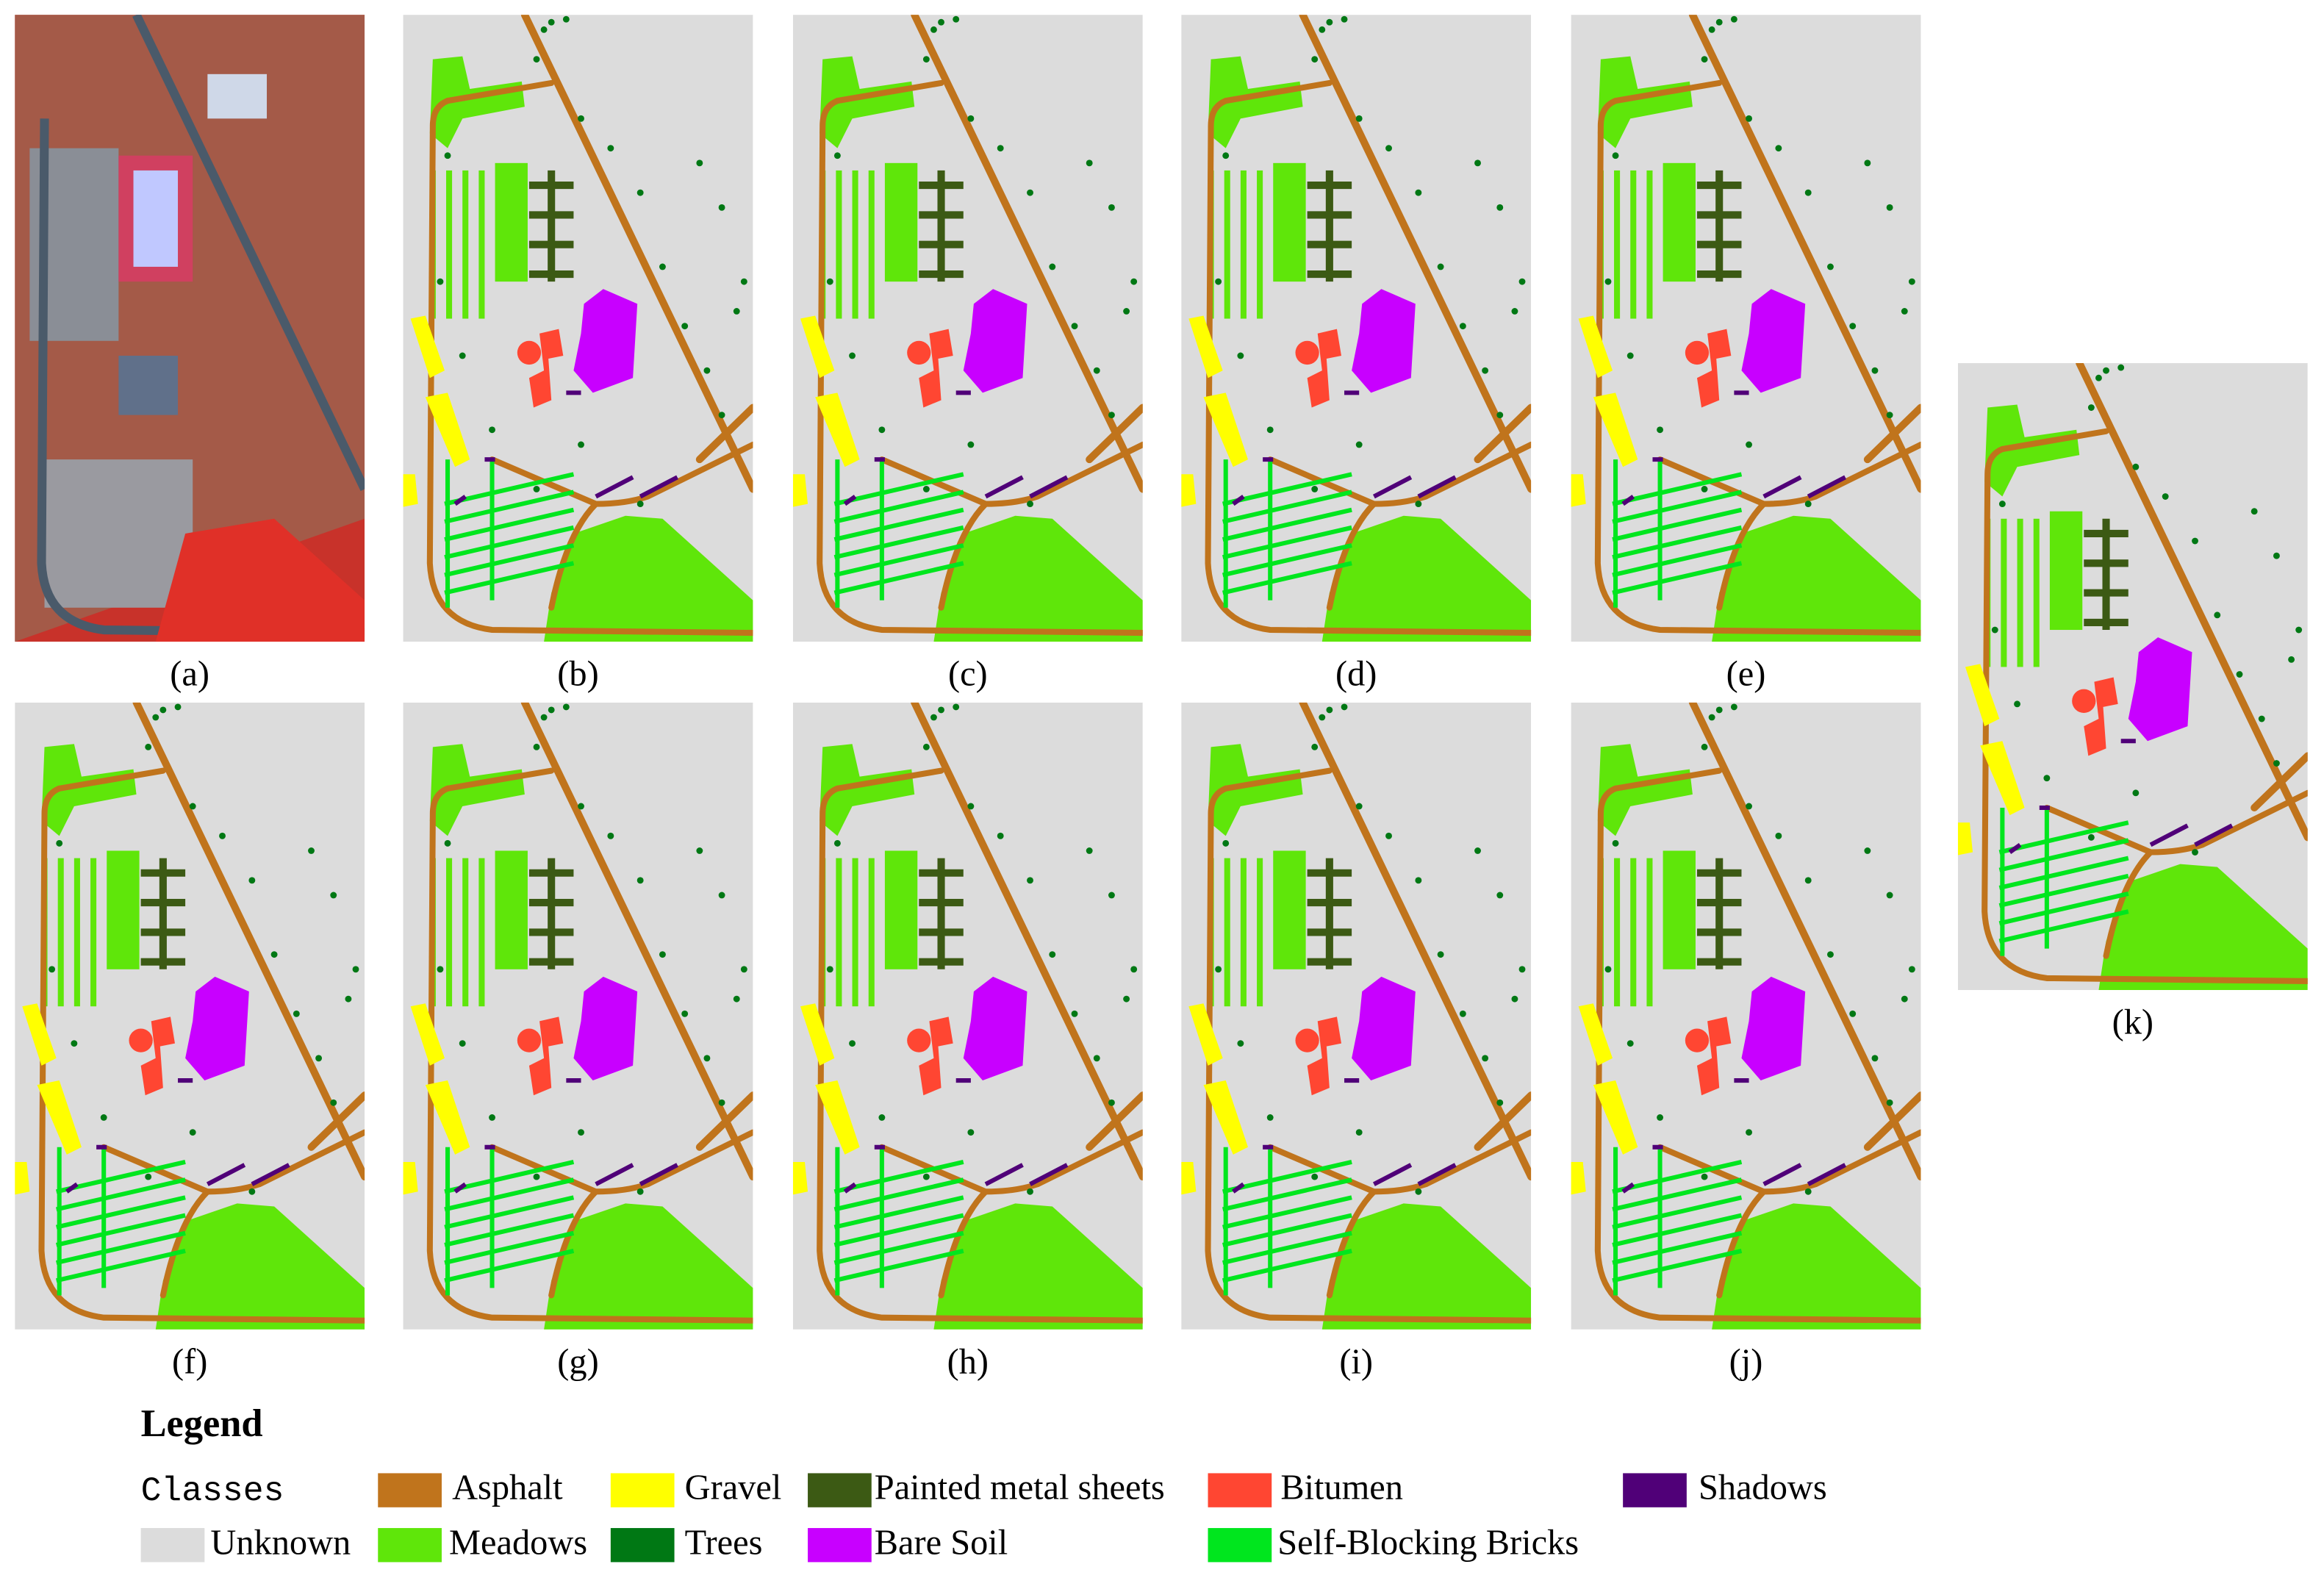 This screenshot has width=2324, height=1578. Describe the element at coordinates (189, 1361) in the screenshot. I see `panel-label: (f)` at that location.